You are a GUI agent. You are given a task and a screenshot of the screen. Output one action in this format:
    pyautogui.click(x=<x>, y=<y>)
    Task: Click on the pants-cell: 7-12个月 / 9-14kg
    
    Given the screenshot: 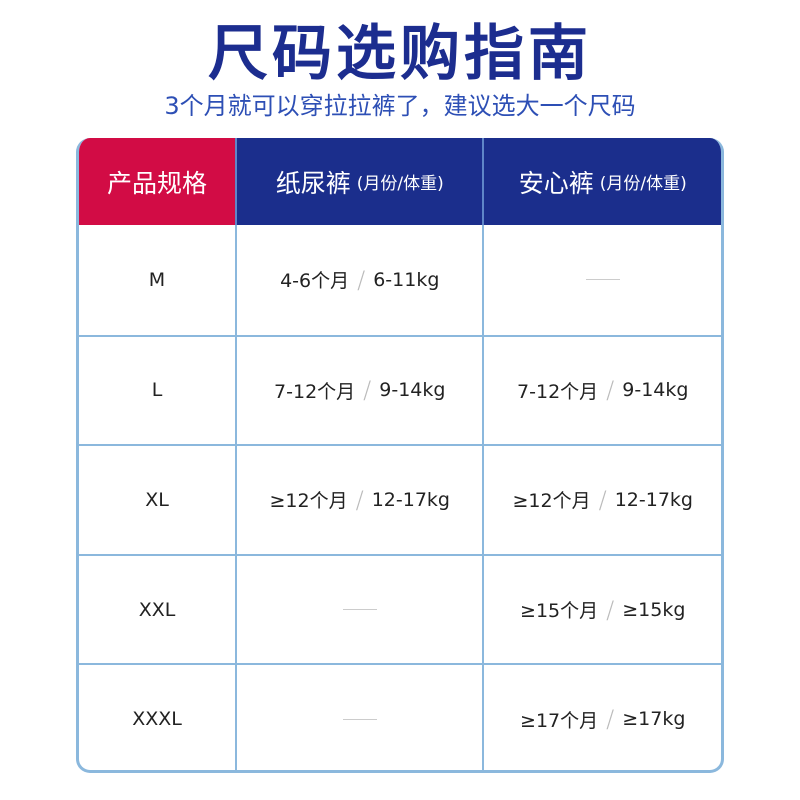 What is the action you would take?
    pyautogui.click(x=601, y=390)
    